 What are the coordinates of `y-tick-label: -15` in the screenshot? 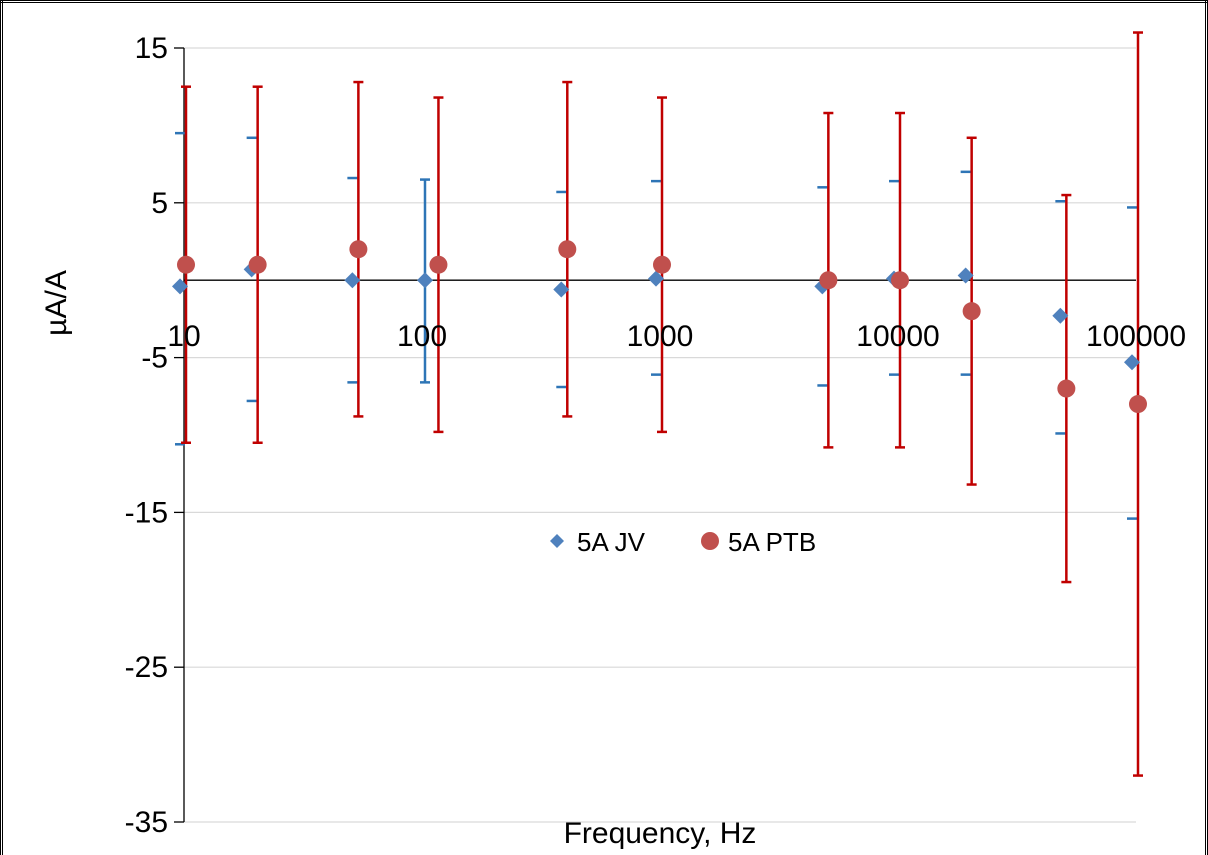 It's located at (146, 512).